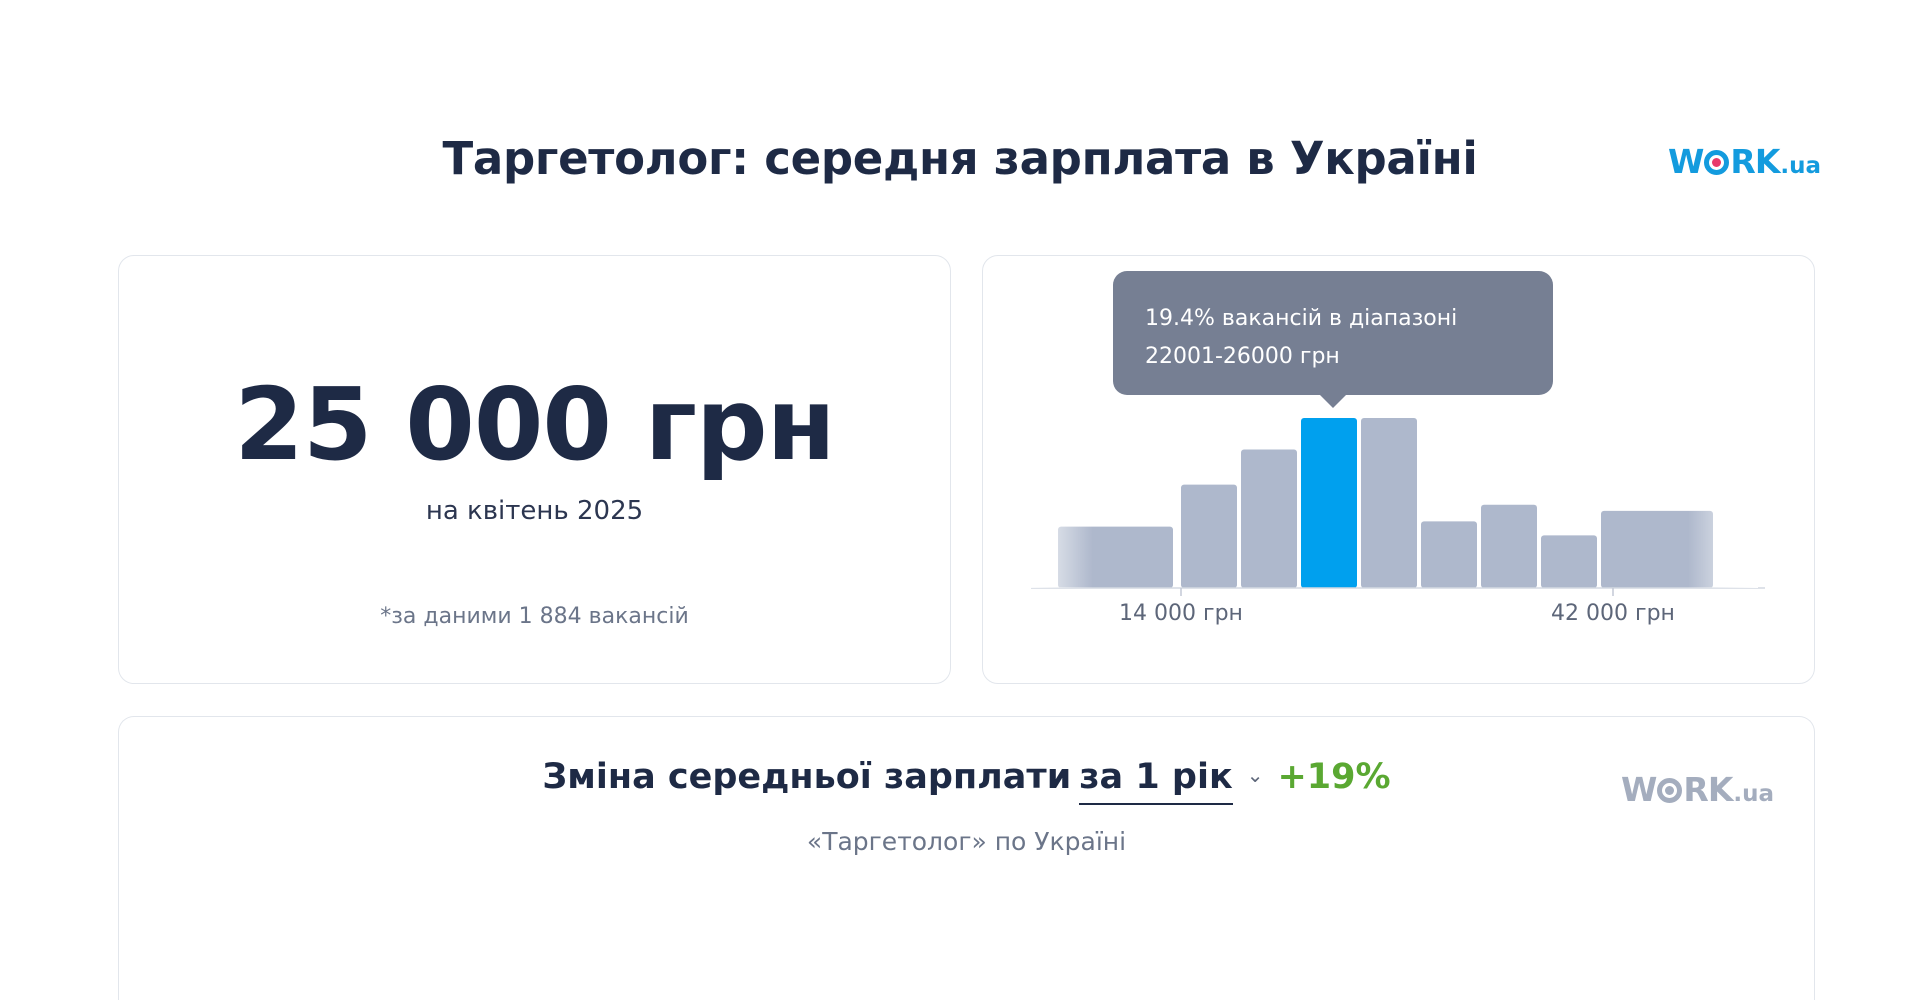 This screenshot has height=1000, width=1920. What do you see at coordinates (1613, 613) in the screenshot?
I see `tick-label-right: 42 000 грн` at bounding box center [1613, 613].